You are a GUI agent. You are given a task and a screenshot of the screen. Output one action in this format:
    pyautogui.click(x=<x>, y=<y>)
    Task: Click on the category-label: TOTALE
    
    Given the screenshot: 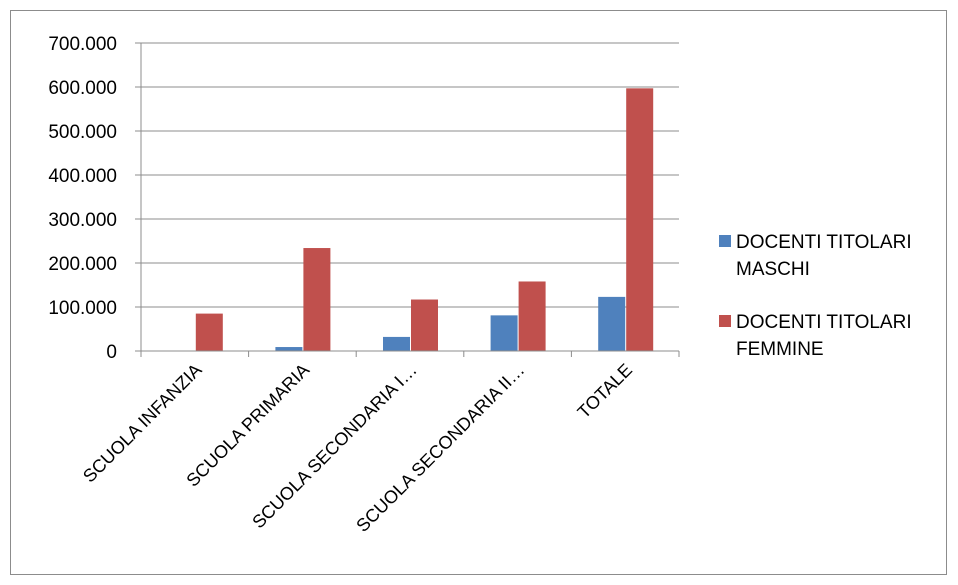 What is the action you would take?
    pyautogui.click(x=605, y=391)
    